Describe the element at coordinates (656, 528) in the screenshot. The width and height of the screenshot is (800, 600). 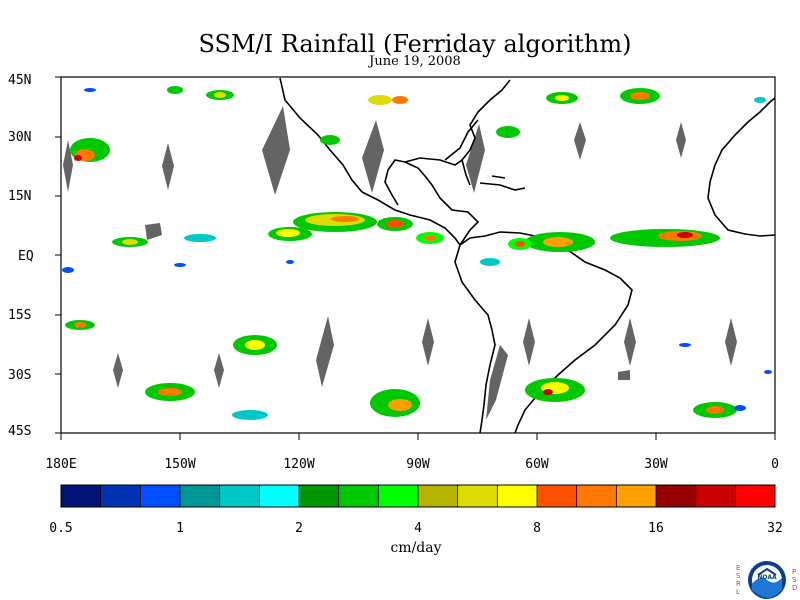
I see `colorbar-label-16: 16` at that location.